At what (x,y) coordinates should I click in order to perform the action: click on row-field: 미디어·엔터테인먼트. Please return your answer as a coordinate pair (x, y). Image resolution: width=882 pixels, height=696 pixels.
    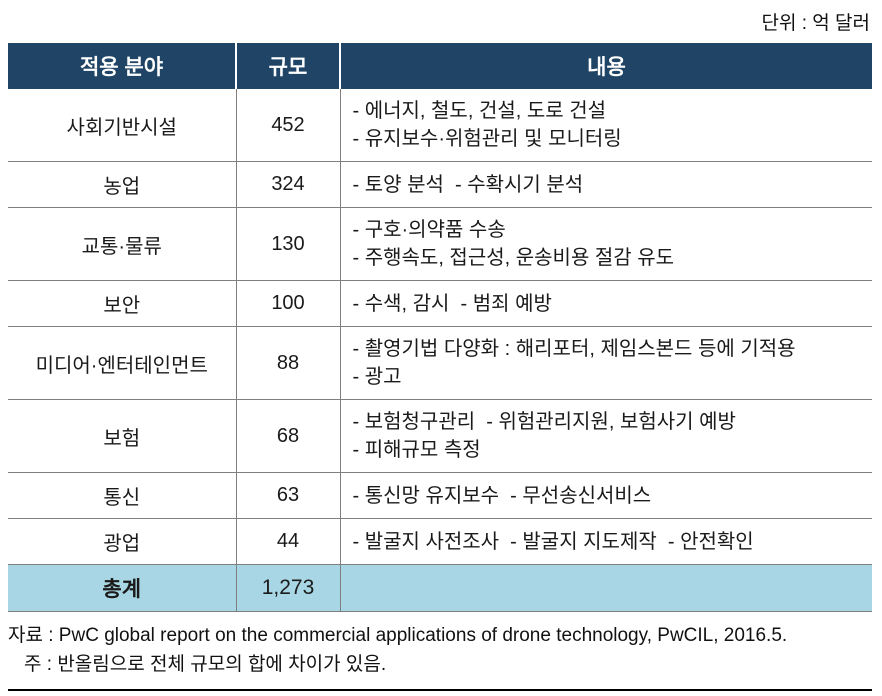
    Looking at the image, I should click on (122, 363).